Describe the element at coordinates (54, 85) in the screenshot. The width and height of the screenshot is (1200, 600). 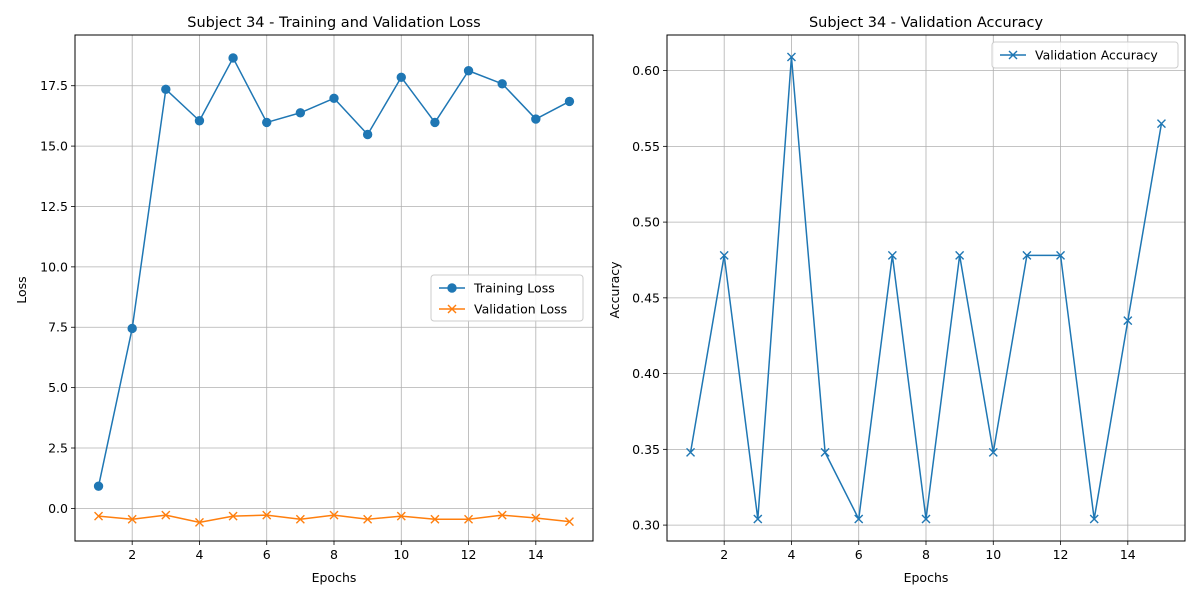
I see `loss-chart-ytick-label: 17.5` at that location.